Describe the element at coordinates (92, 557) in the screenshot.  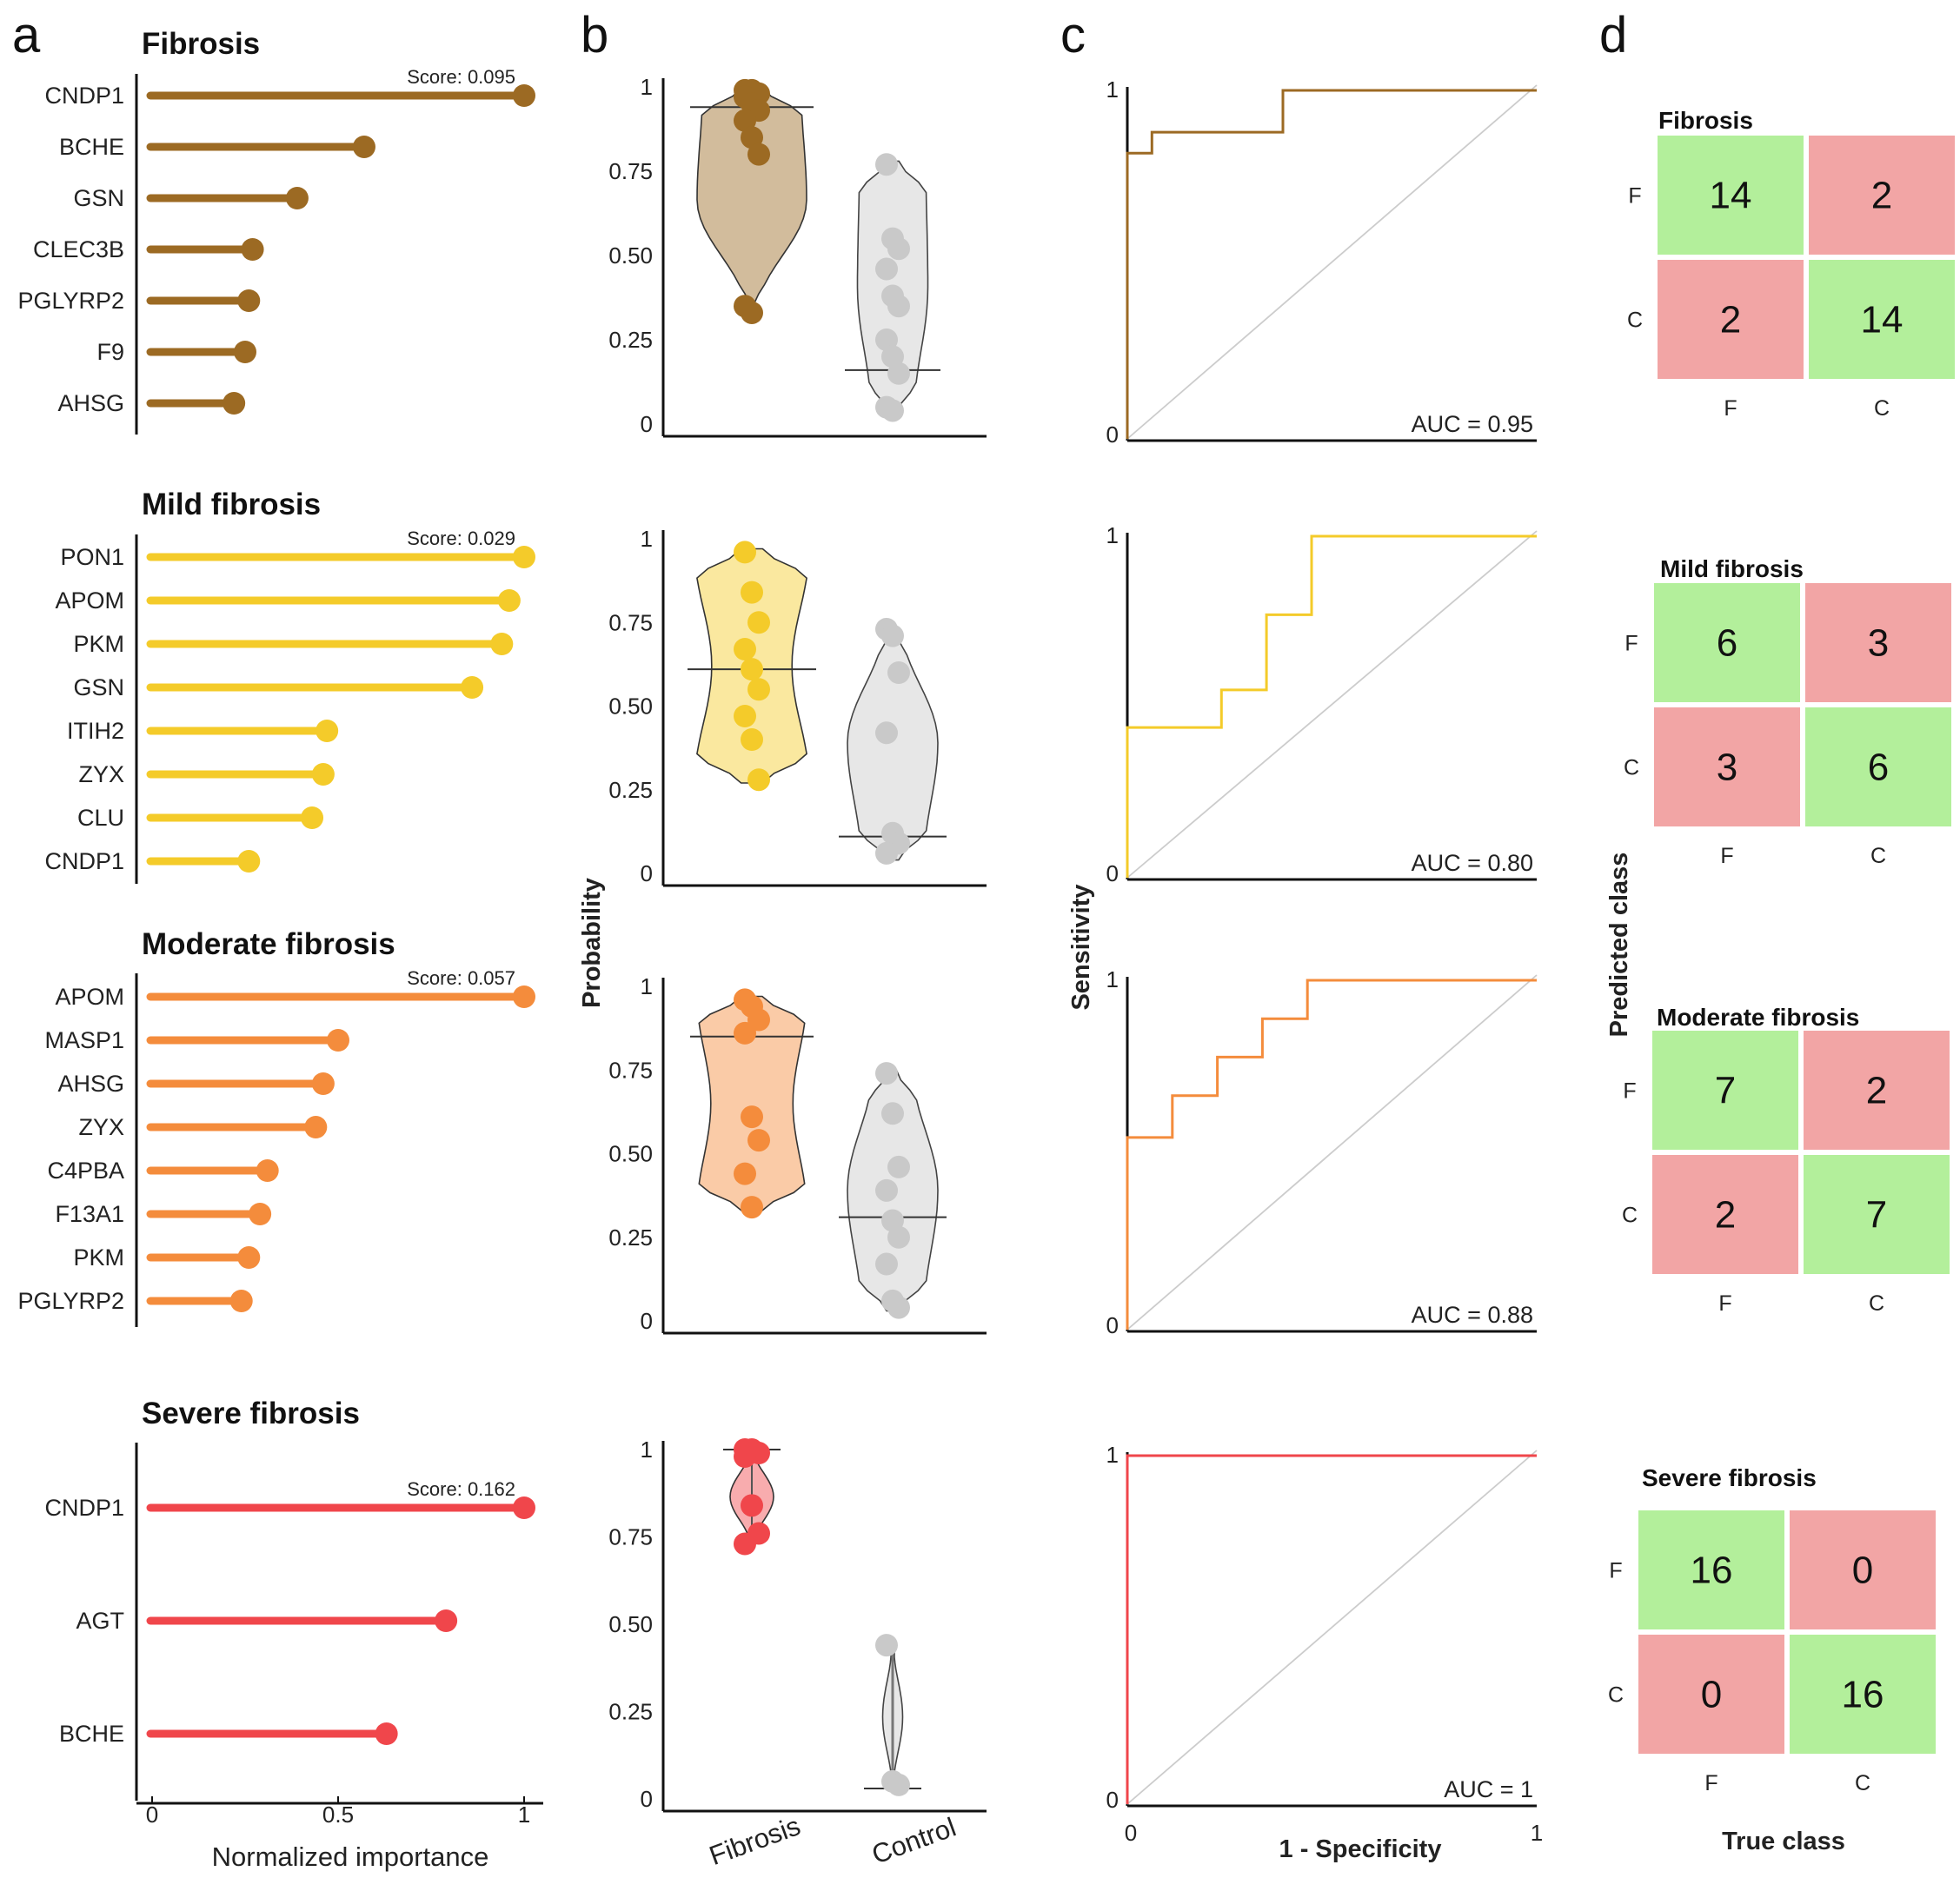
I see `gene-label: PON1` at that location.